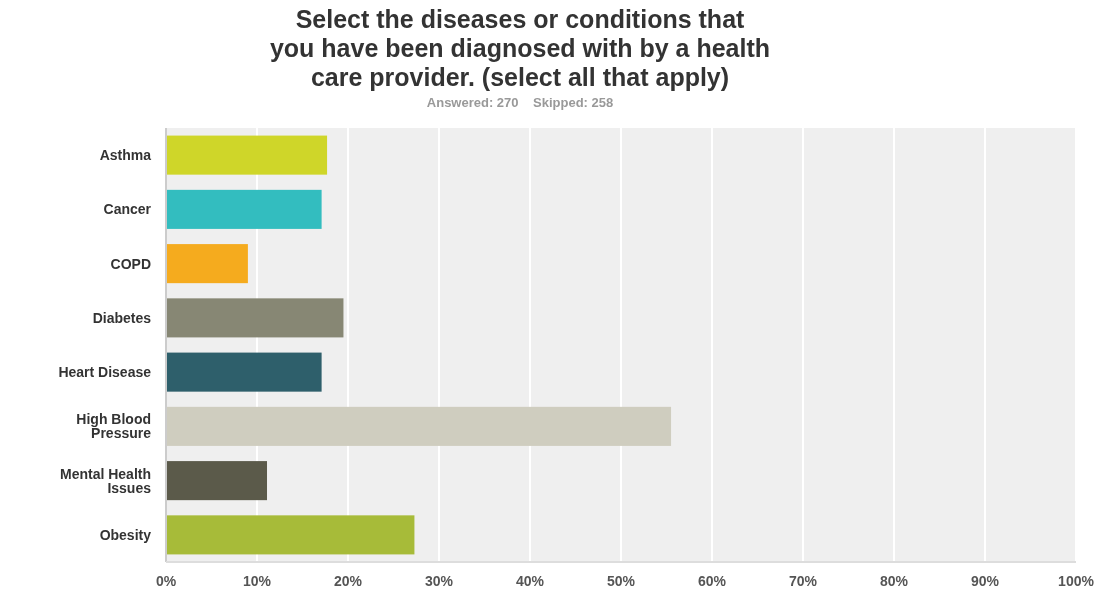  What do you see at coordinates (125, 534) in the screenshot?
I see `y-tick-label: Obesity` at bounding box center [125, 534].